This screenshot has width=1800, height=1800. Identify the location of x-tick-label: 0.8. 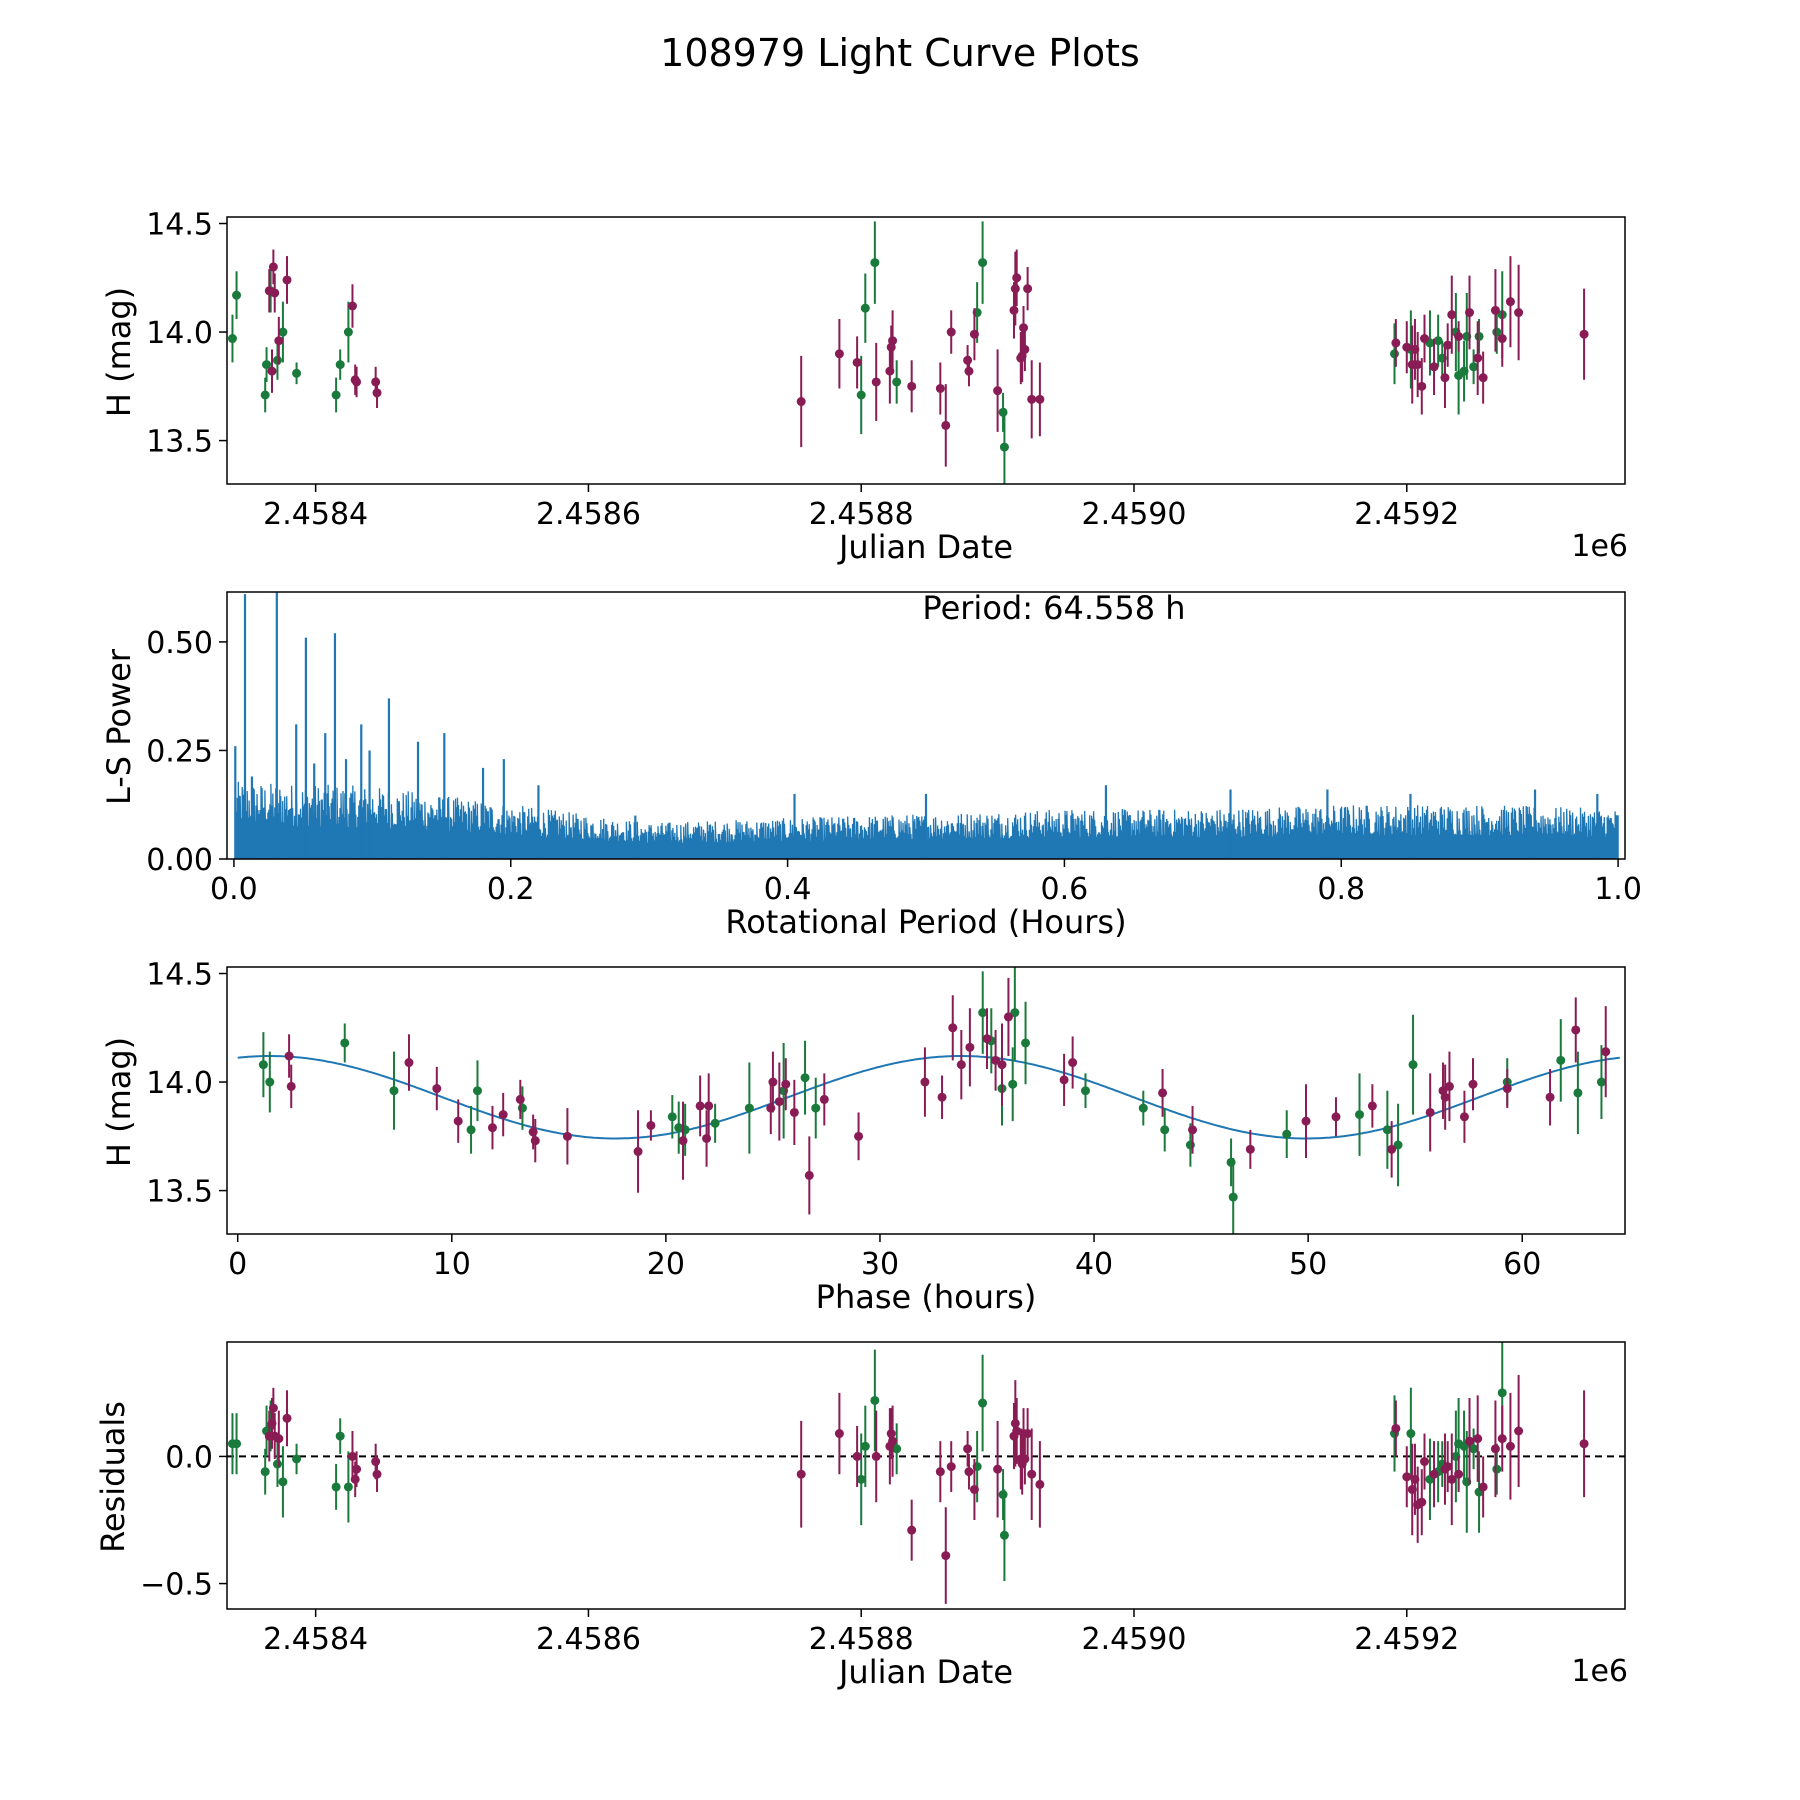
(1341, 889).